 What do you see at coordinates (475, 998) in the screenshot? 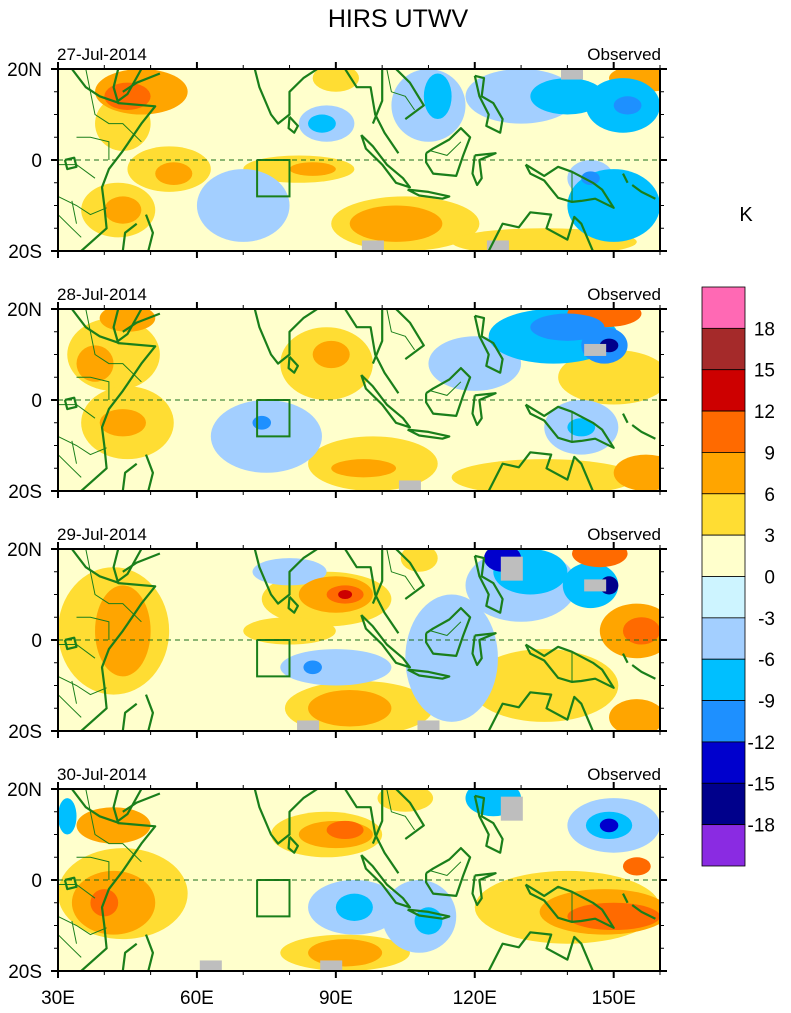
I see `x-tick-label: 120E` at bounding box center [475, 998].